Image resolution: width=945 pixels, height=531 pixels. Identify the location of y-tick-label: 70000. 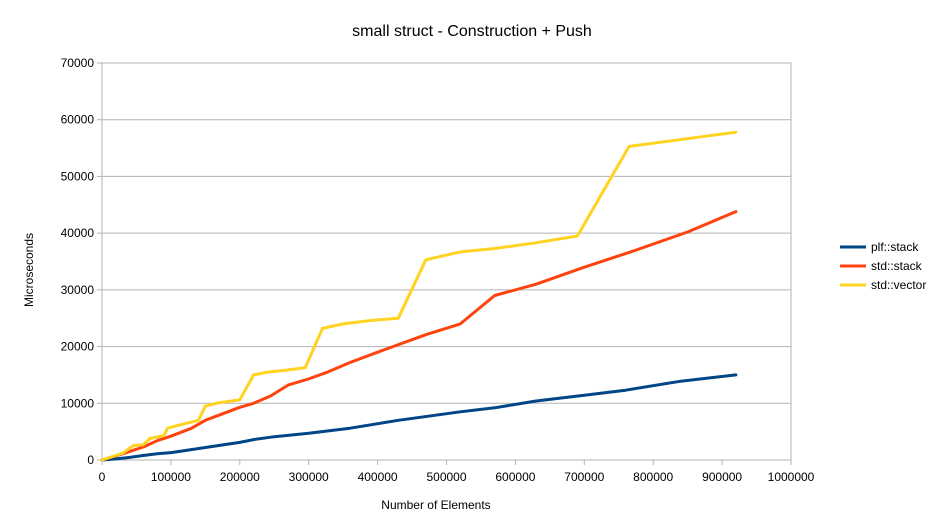
(78, 63).